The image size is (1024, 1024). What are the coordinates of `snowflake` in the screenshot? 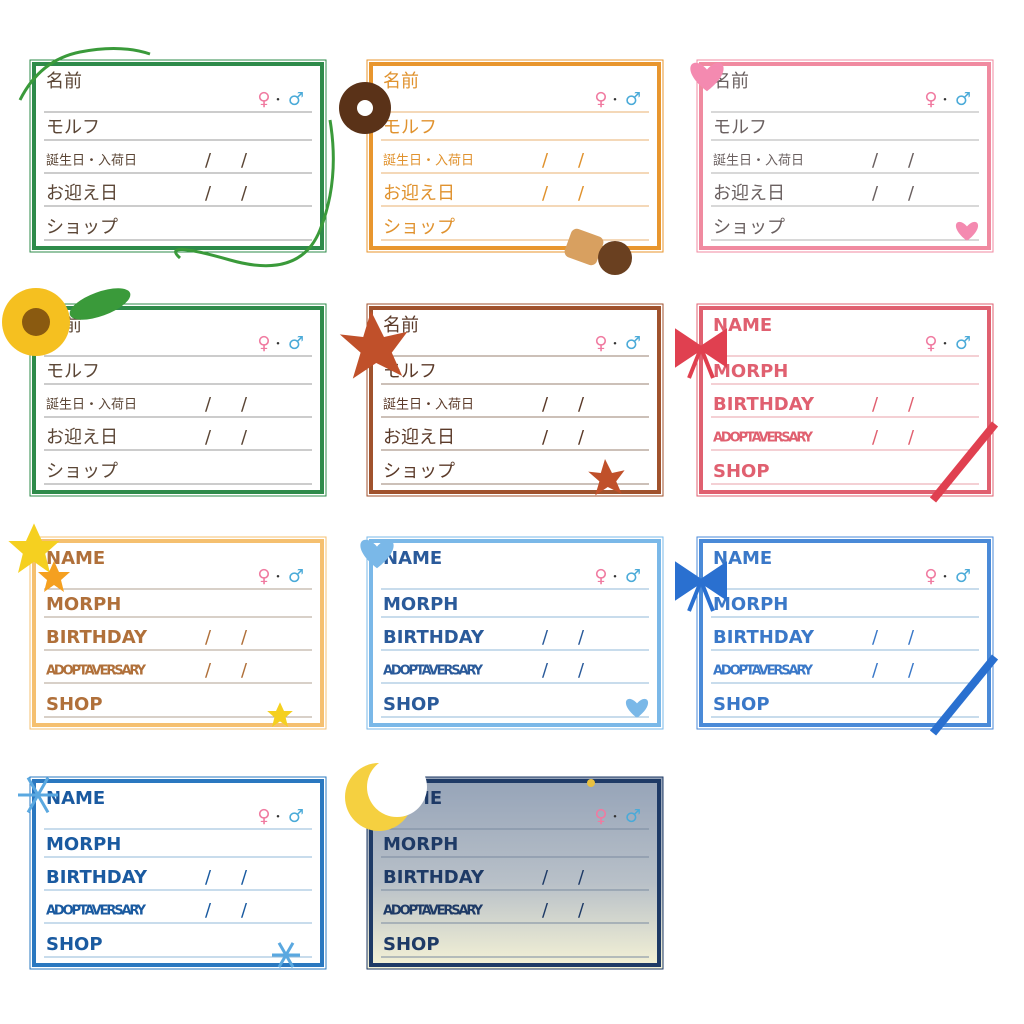 It's located at (286, 955).